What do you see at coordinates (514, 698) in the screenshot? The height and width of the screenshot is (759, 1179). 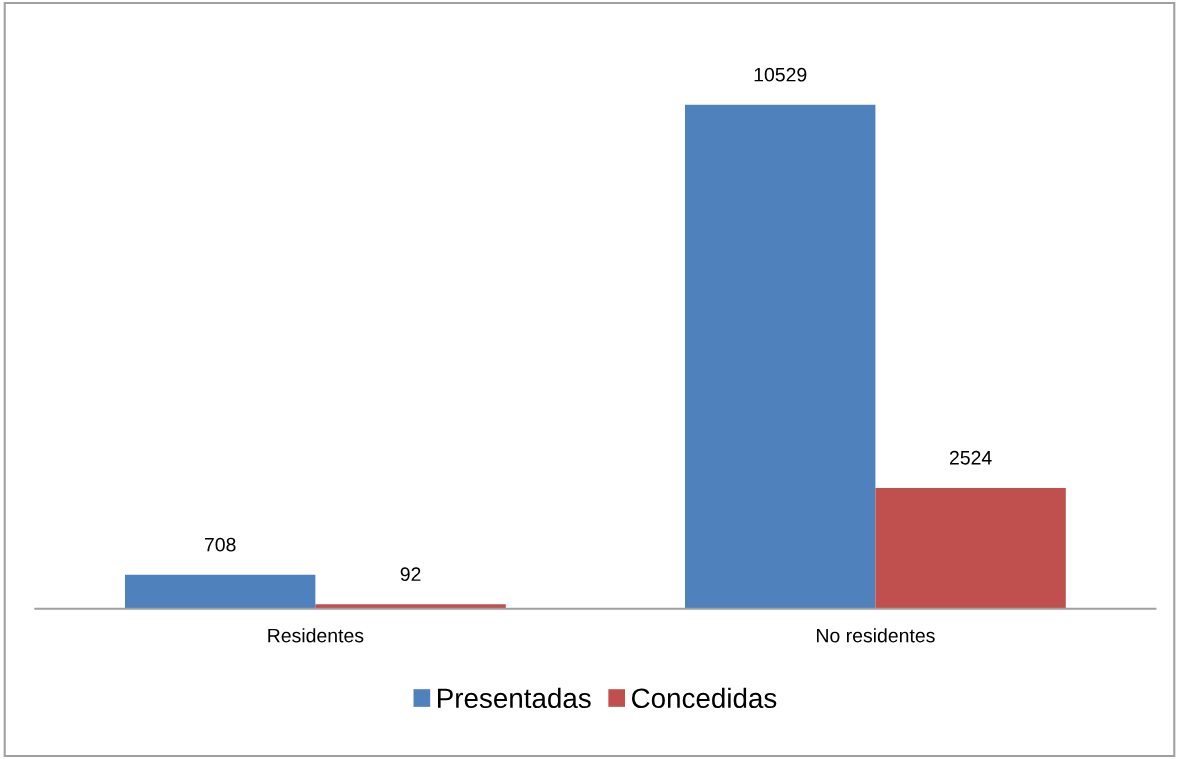 I see `legend-label: Presentadas` at bounding box center [514, 698].